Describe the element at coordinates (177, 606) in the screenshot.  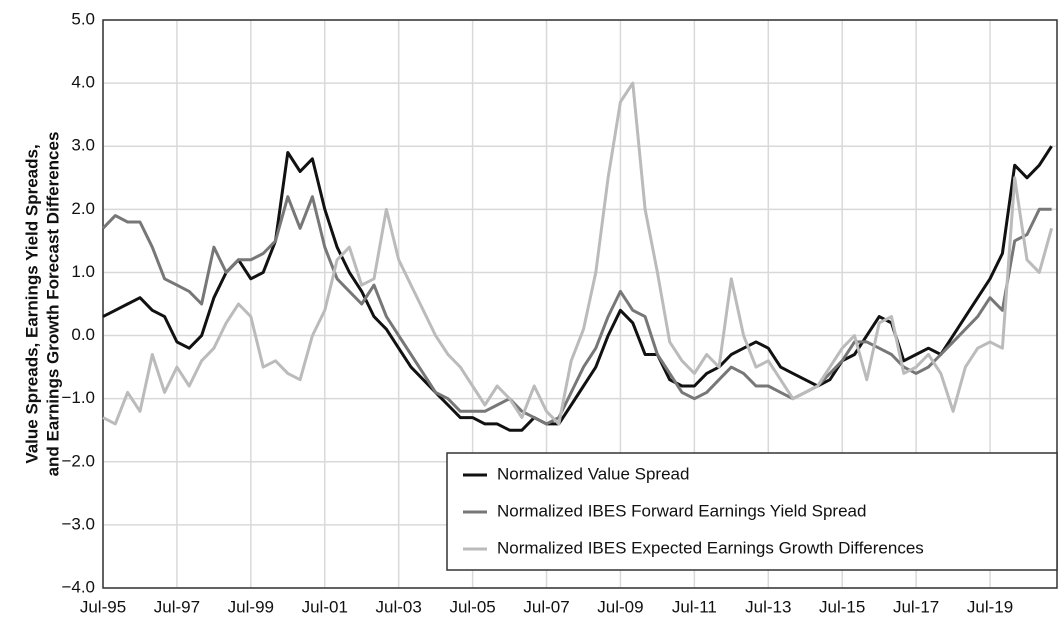
I see `x-tick-label: Jul-97` at that location.